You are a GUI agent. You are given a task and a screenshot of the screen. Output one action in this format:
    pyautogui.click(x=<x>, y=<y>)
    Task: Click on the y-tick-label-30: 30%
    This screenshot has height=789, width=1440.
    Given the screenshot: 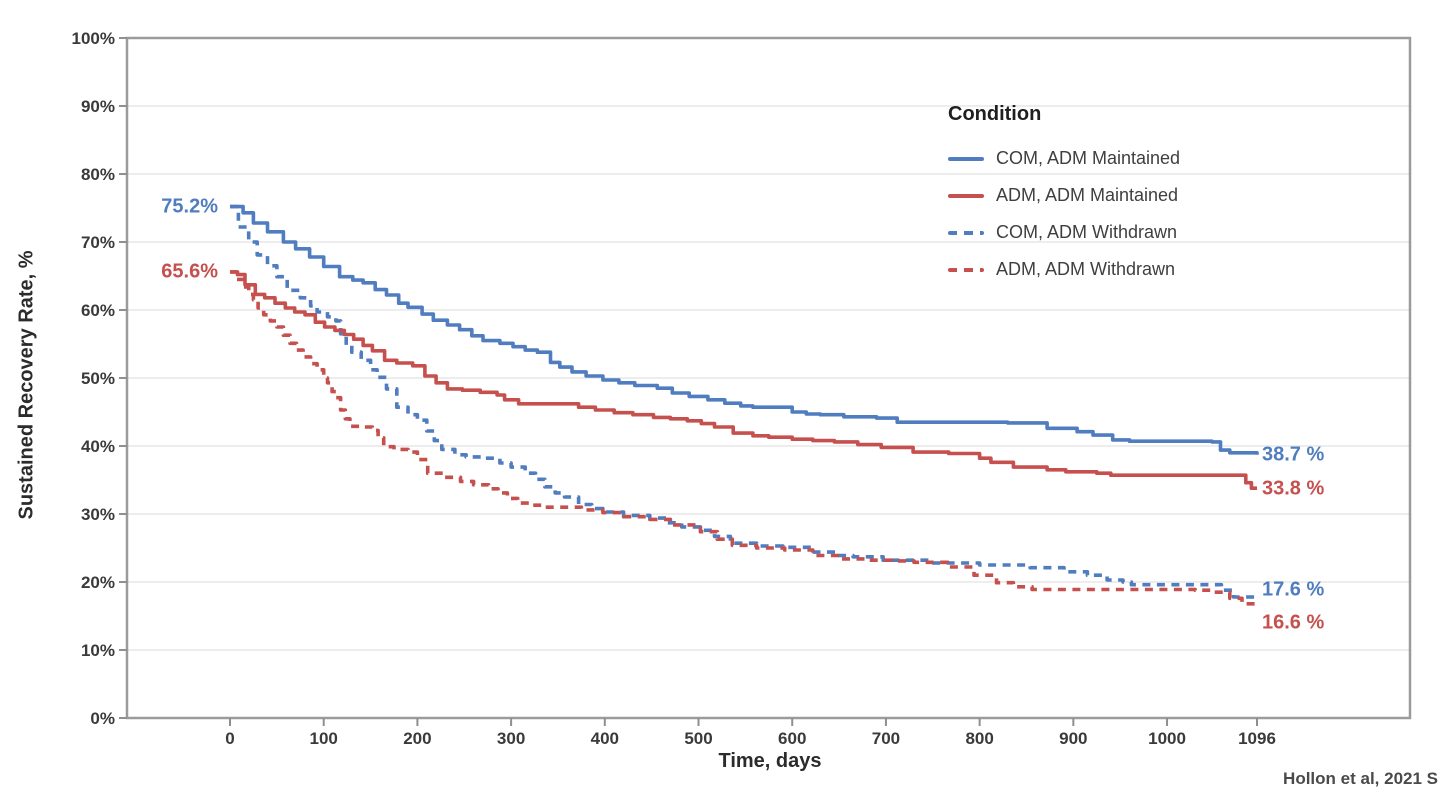 What is the action you would take?
    pyautogui.click(x=98, y=514)
    